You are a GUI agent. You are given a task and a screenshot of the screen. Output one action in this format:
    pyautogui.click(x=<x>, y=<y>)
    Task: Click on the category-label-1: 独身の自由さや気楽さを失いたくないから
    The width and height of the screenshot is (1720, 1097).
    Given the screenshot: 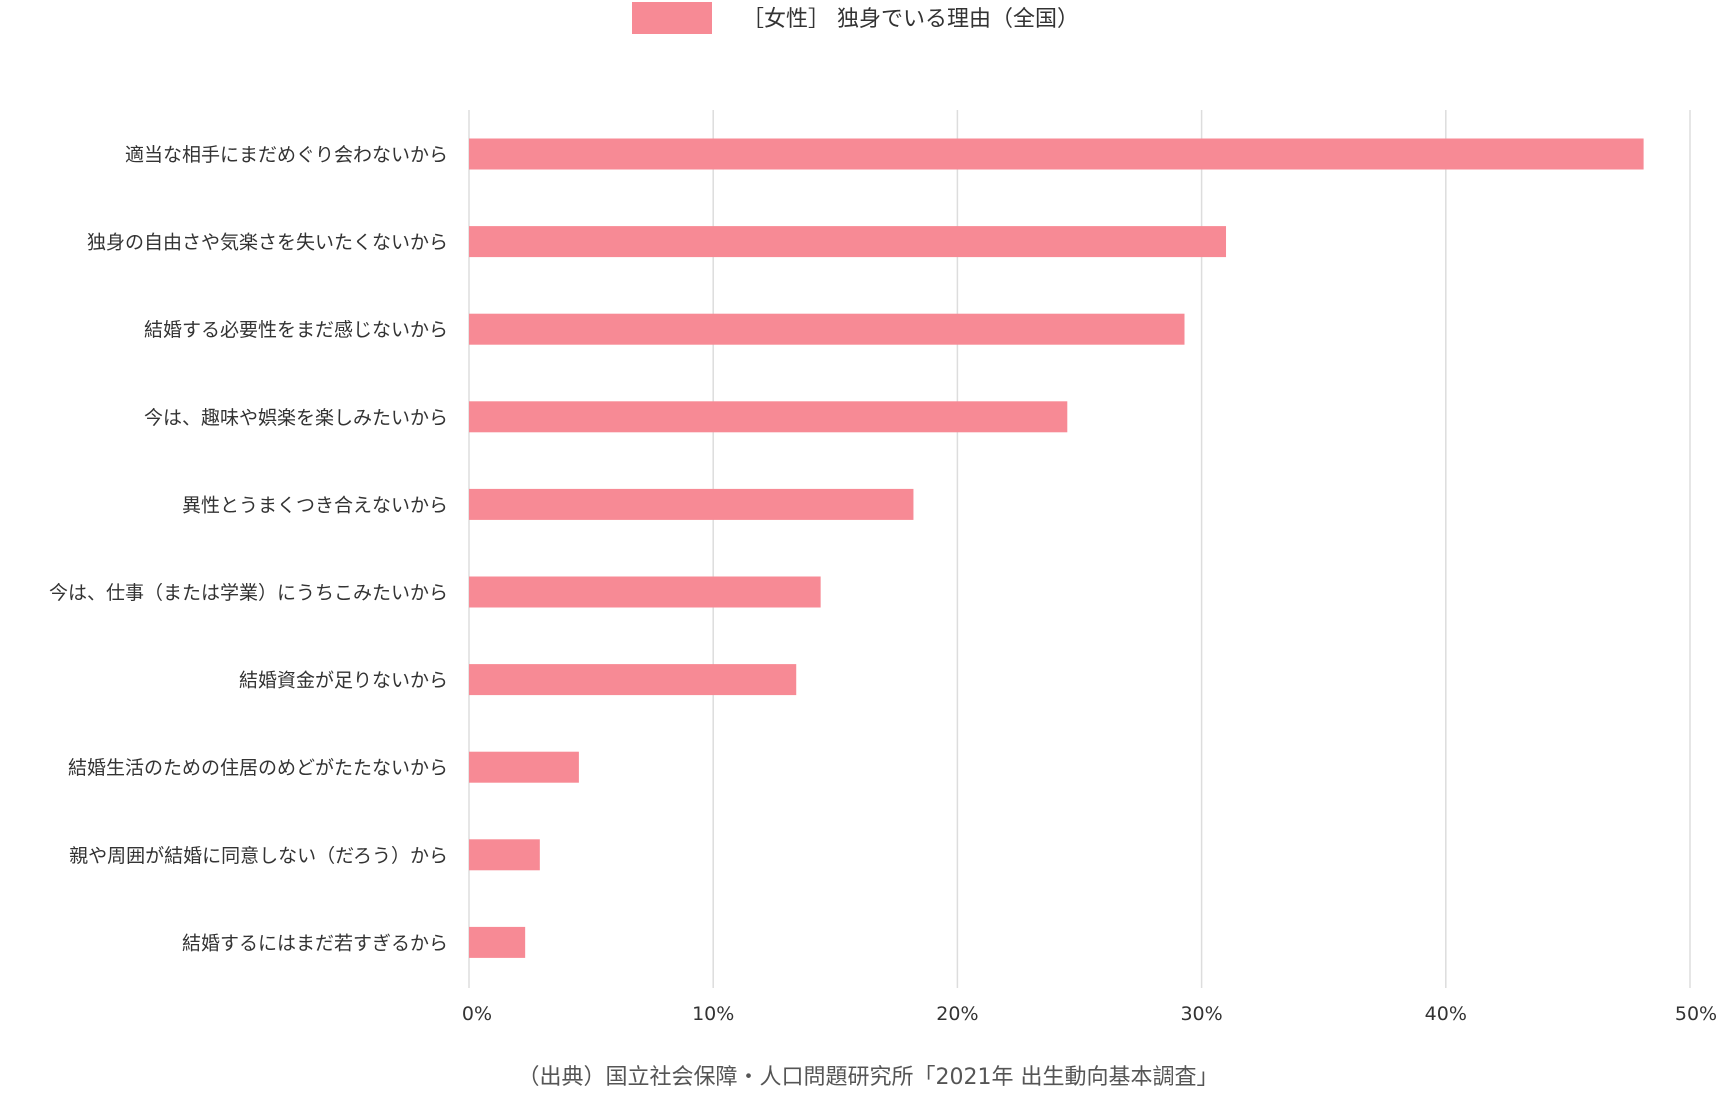 What is the action you would take?
    pyautogui.click(x=267, y=243)
    